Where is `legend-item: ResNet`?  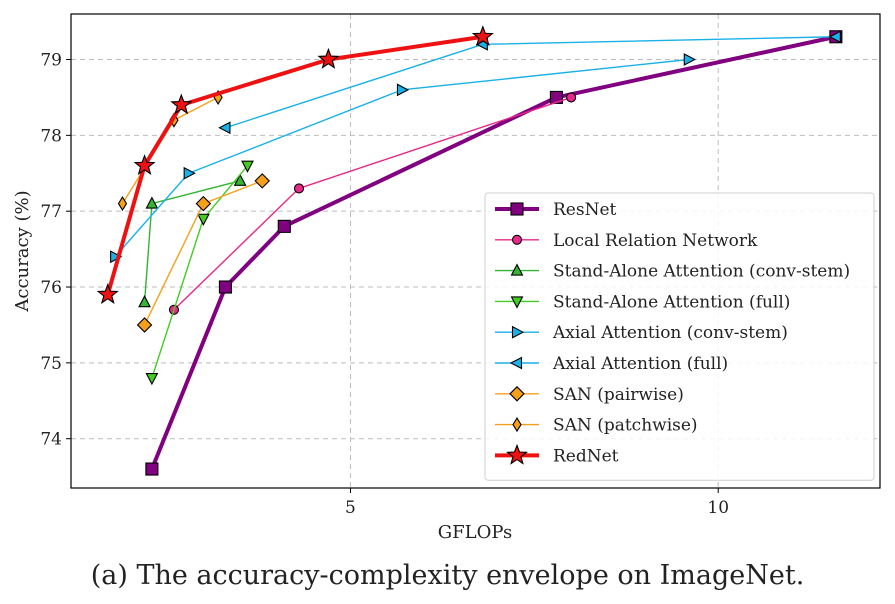
legend-item: ResNet is located at coordinates (556, 210).